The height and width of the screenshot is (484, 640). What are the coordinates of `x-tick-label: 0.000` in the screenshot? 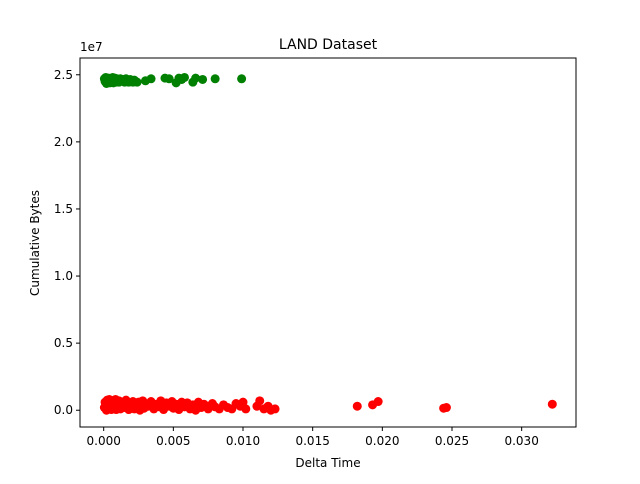 It's located at (104, 441).